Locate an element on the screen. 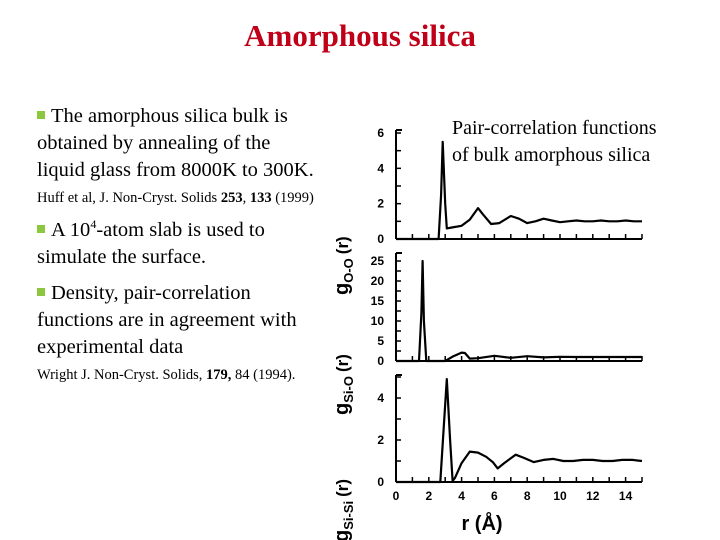 This screenshot has height=540, width=720. y-tick-label: 5 is located at coordinates (380, 341).